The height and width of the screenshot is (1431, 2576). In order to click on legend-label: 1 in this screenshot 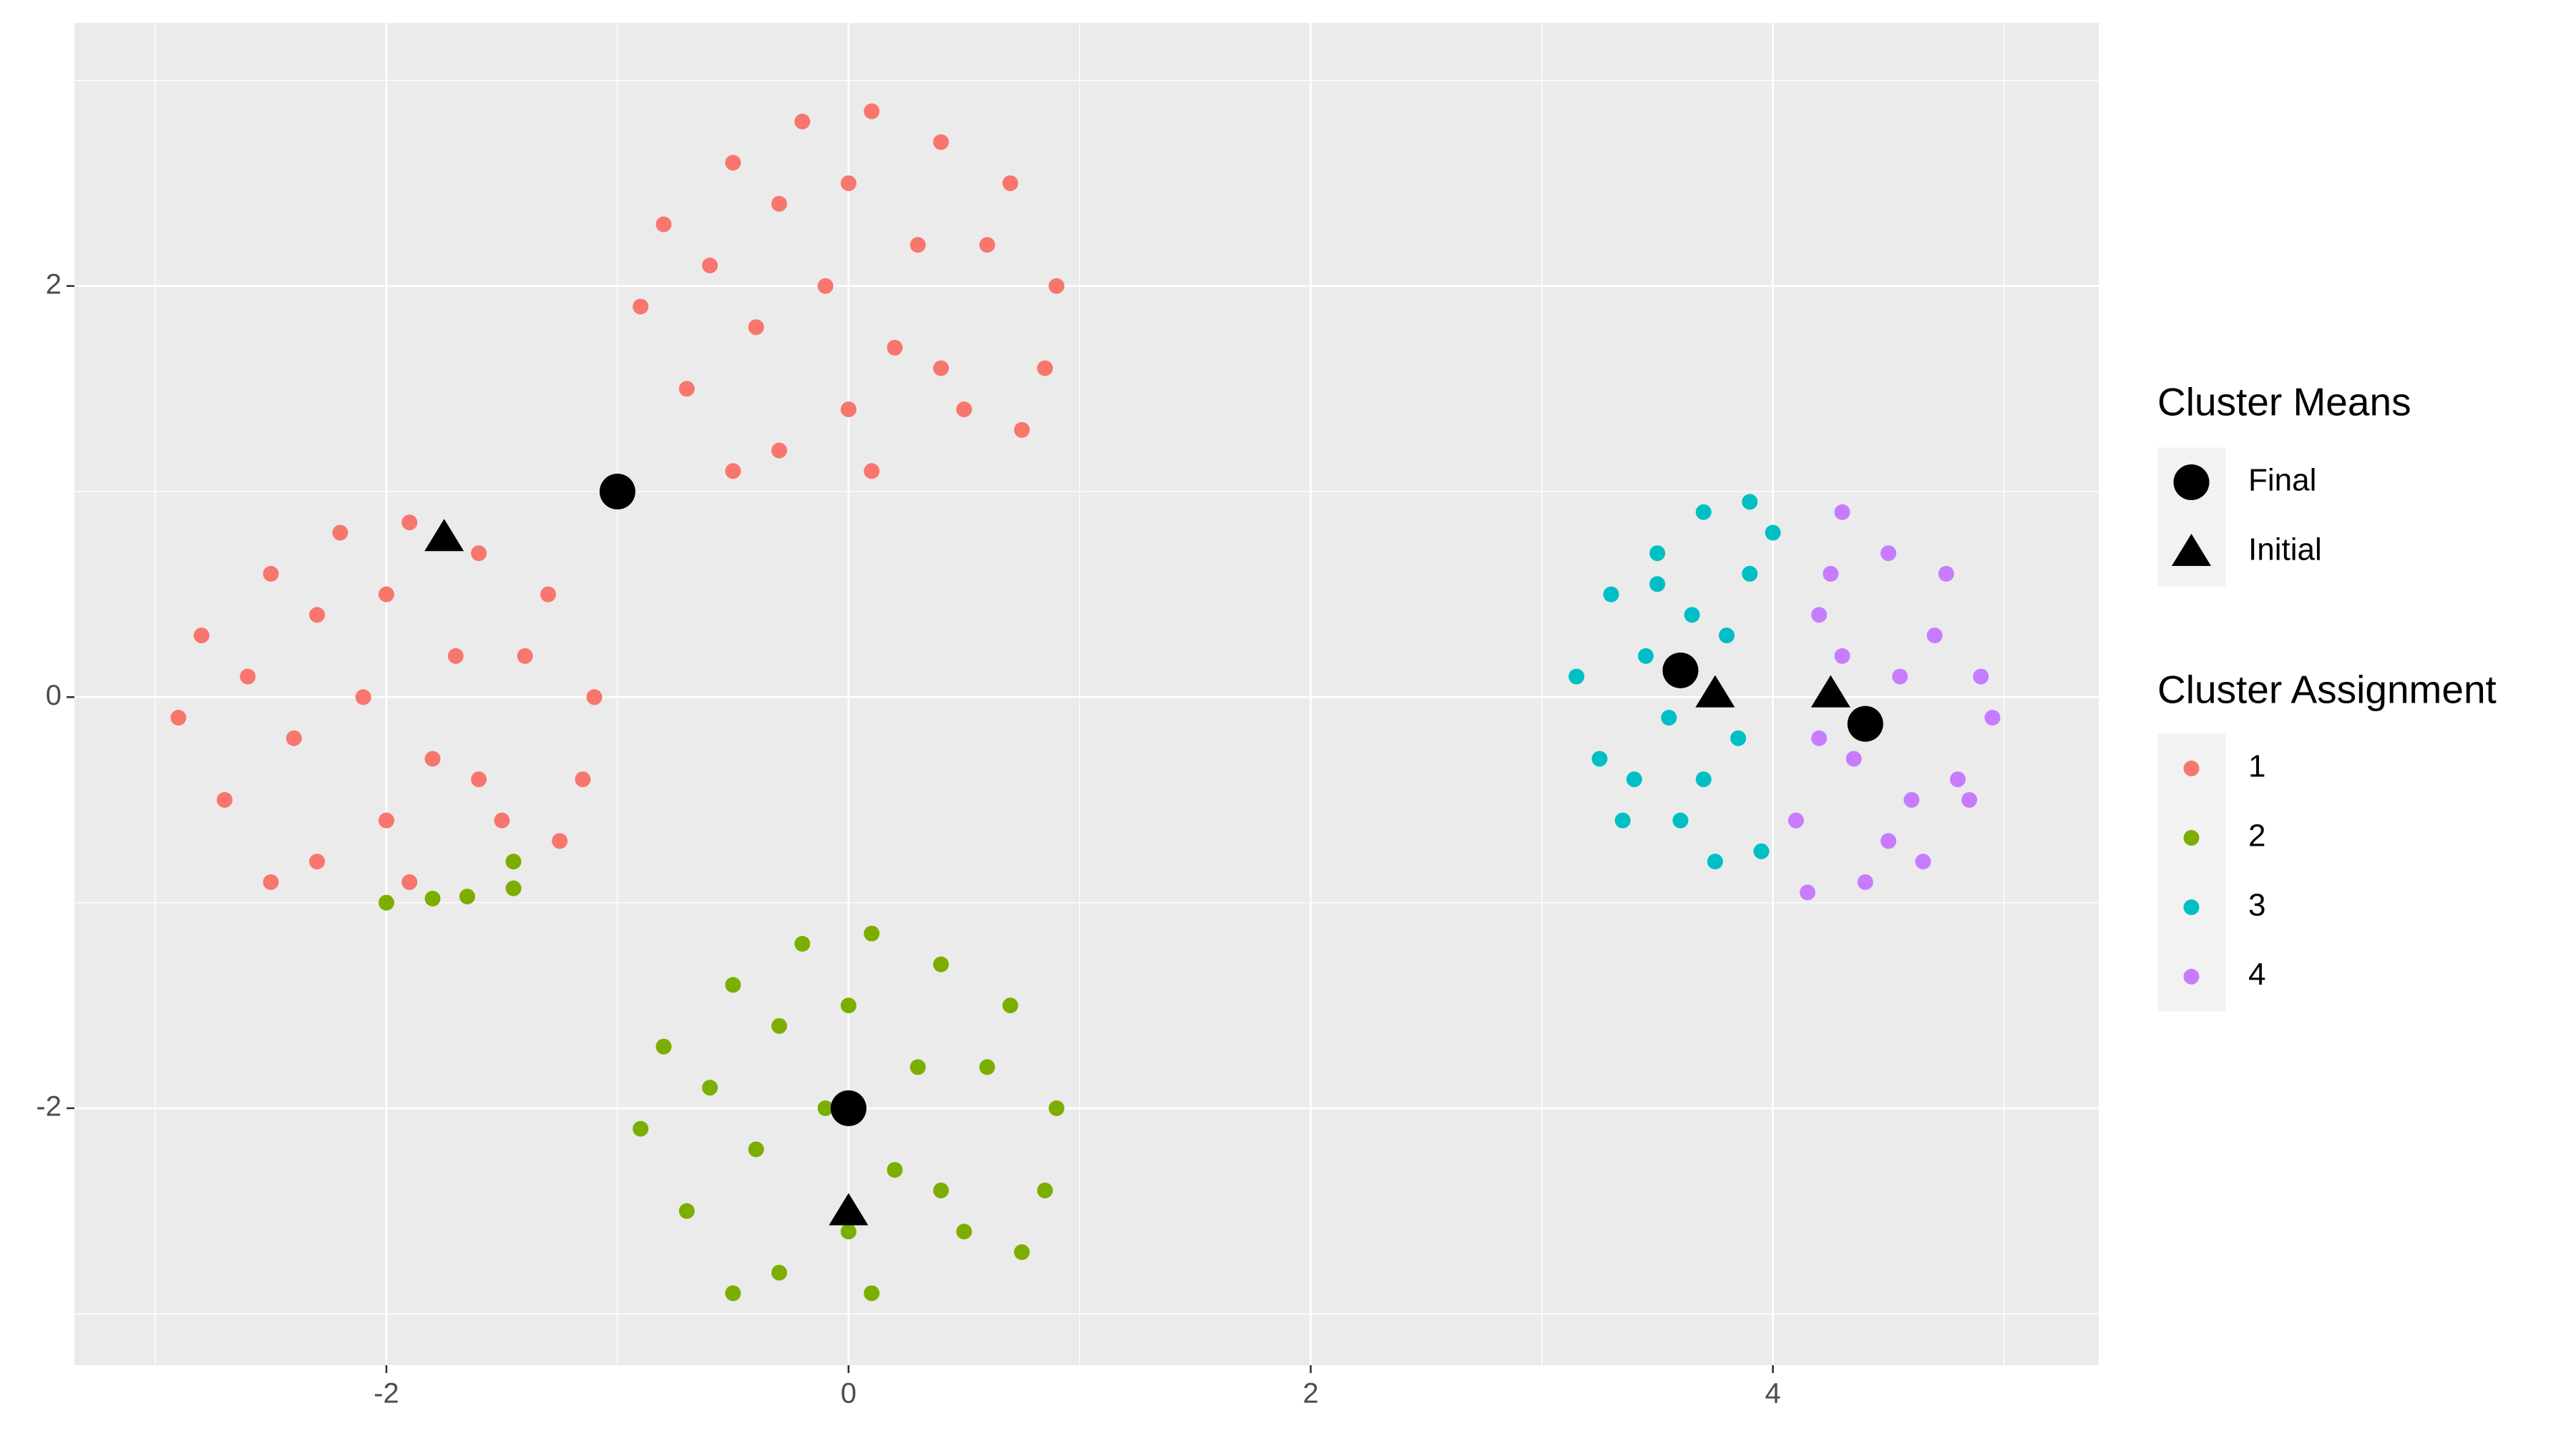, I will do `click(2256, 767)`.